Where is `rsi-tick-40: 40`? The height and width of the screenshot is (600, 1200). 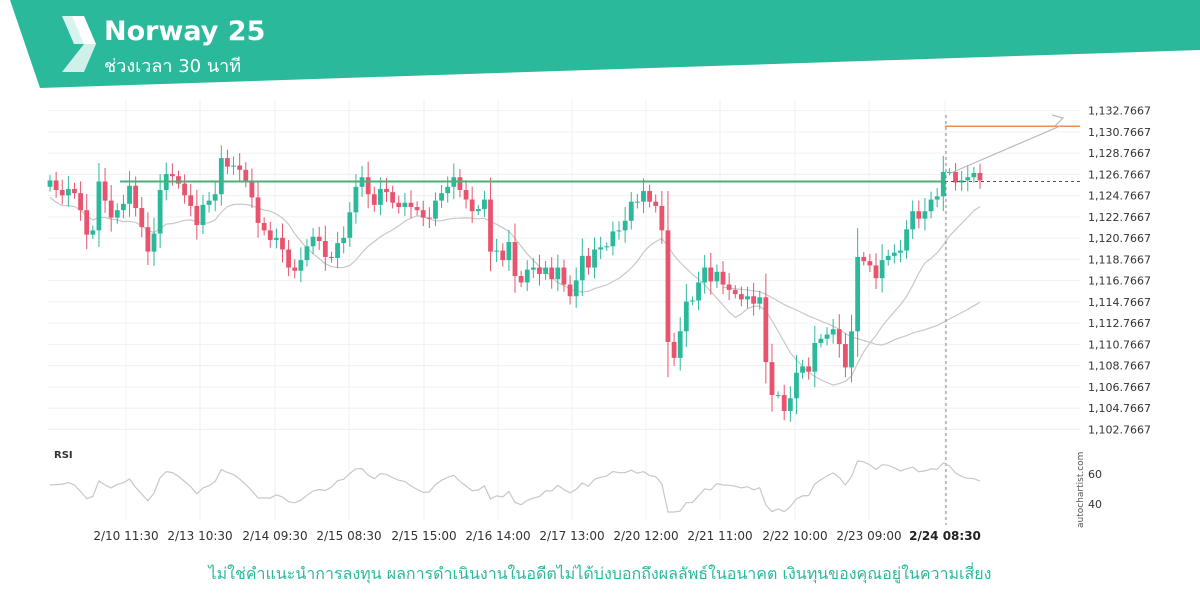
rsi-tick-40: 40 is located at coordinates (1095, 504).